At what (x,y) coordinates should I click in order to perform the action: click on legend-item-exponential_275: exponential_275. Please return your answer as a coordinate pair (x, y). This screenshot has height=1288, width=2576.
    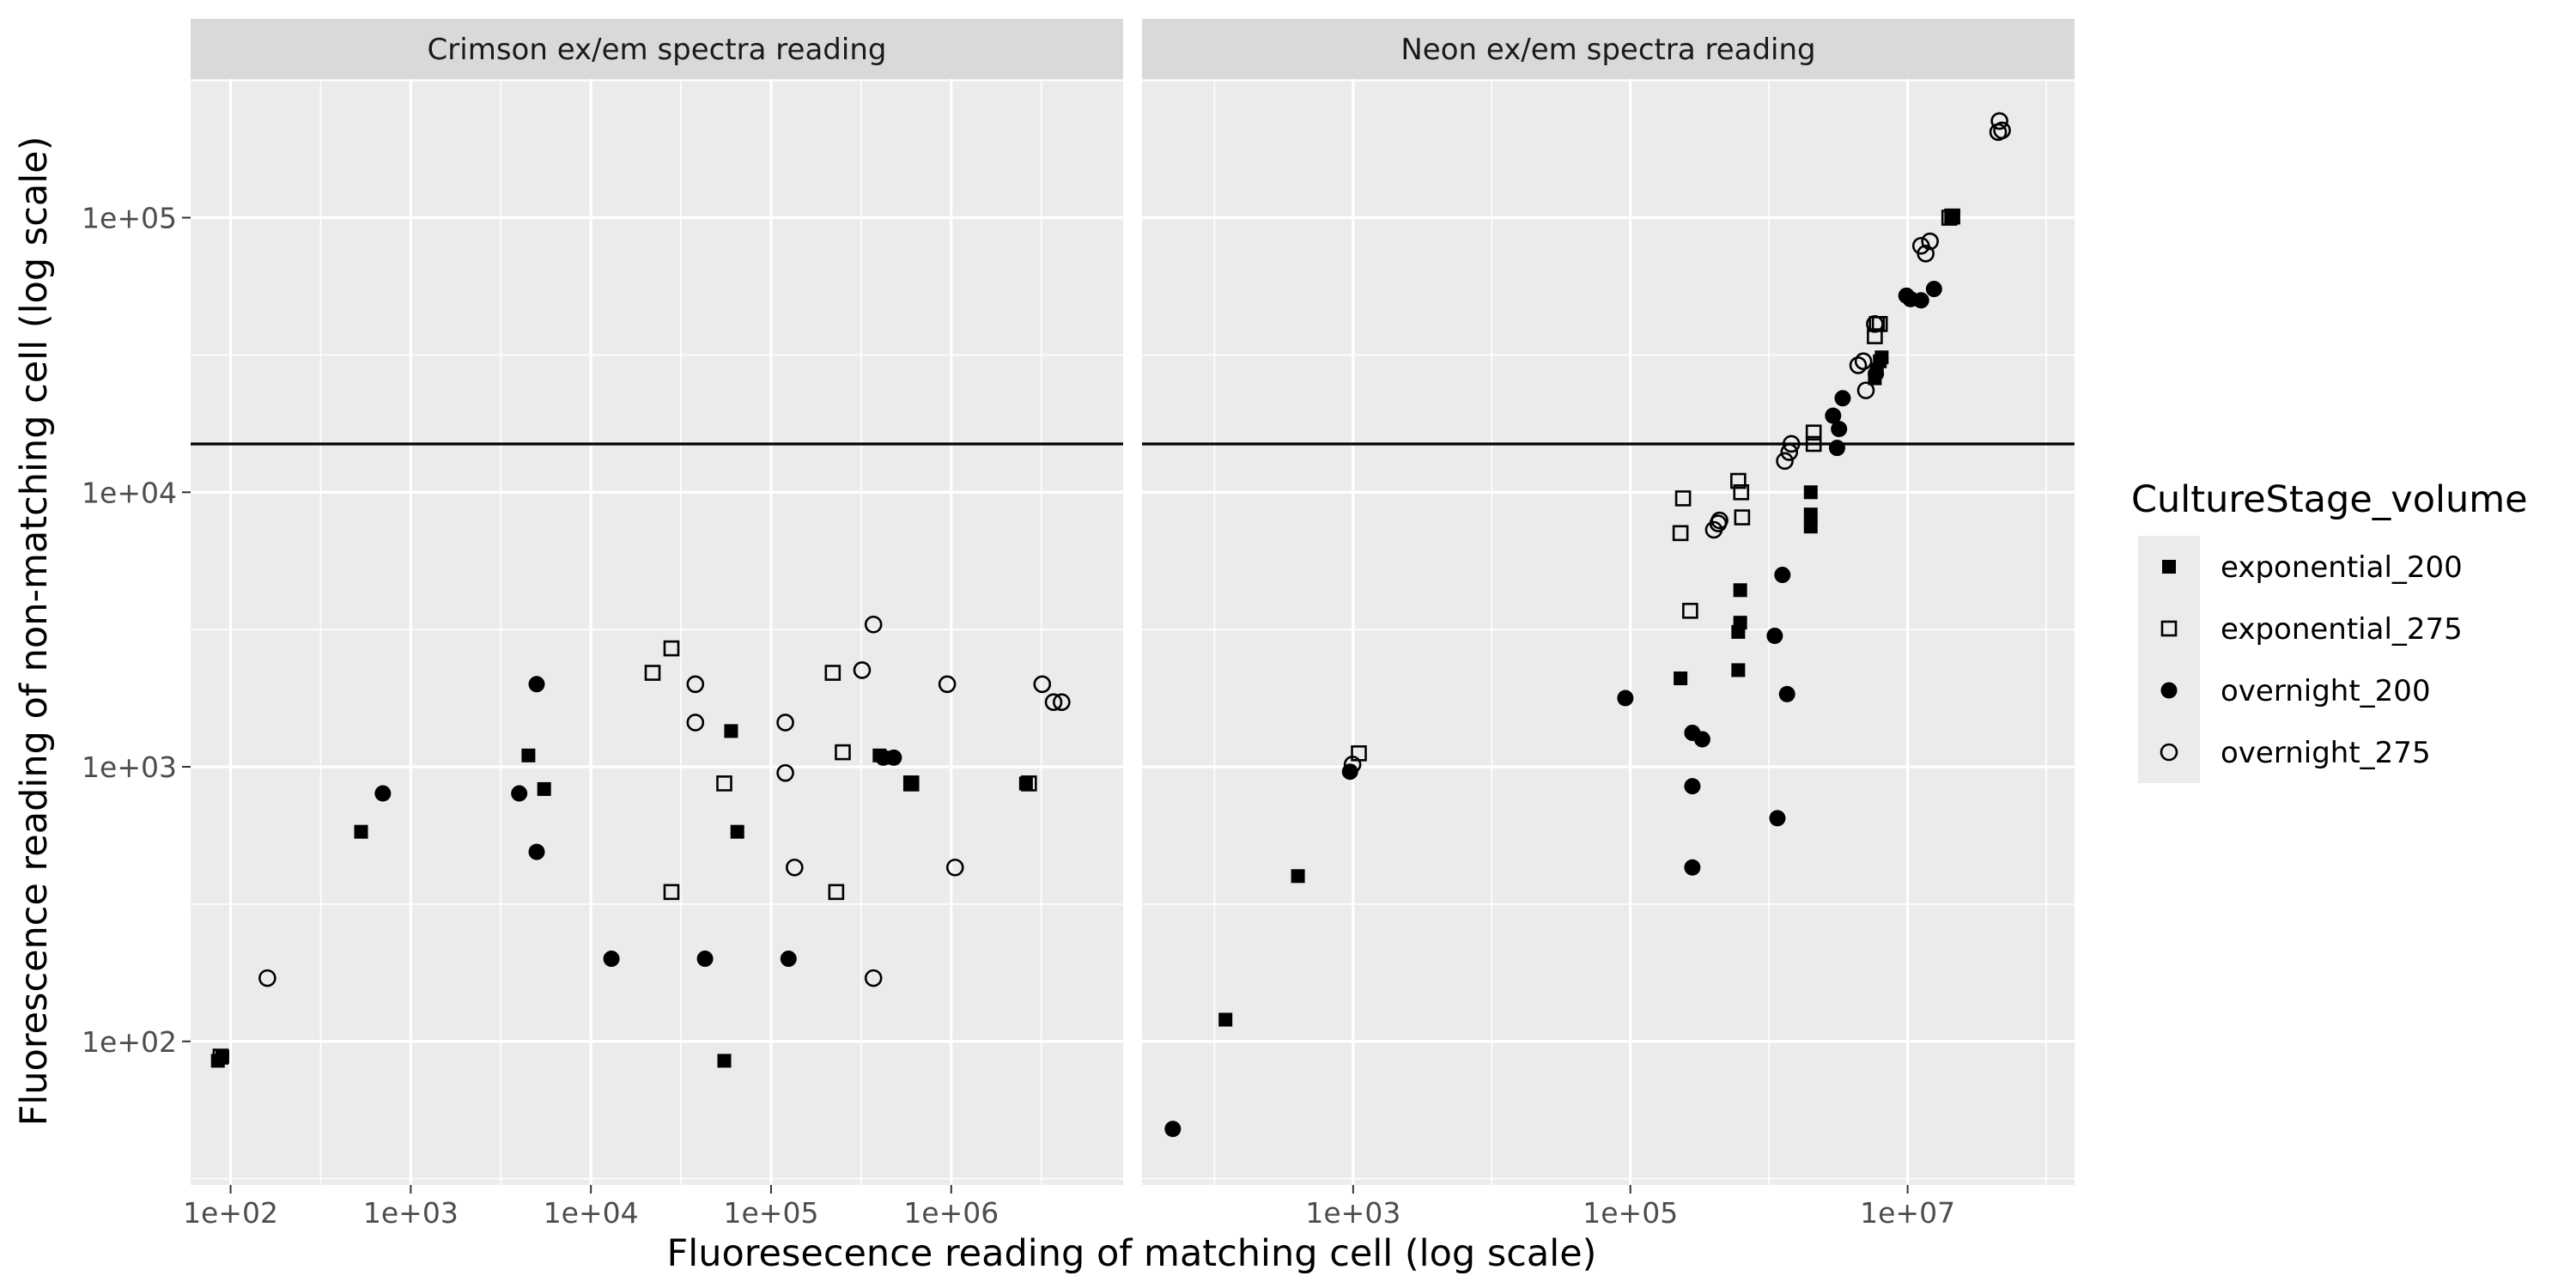
    Looking at the image, I should click on (2301, 629).